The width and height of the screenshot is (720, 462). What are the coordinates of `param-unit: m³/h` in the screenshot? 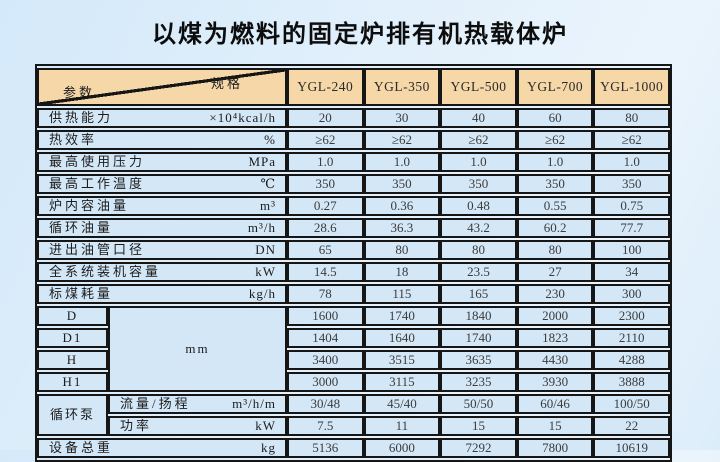 It's located at (261, 227).